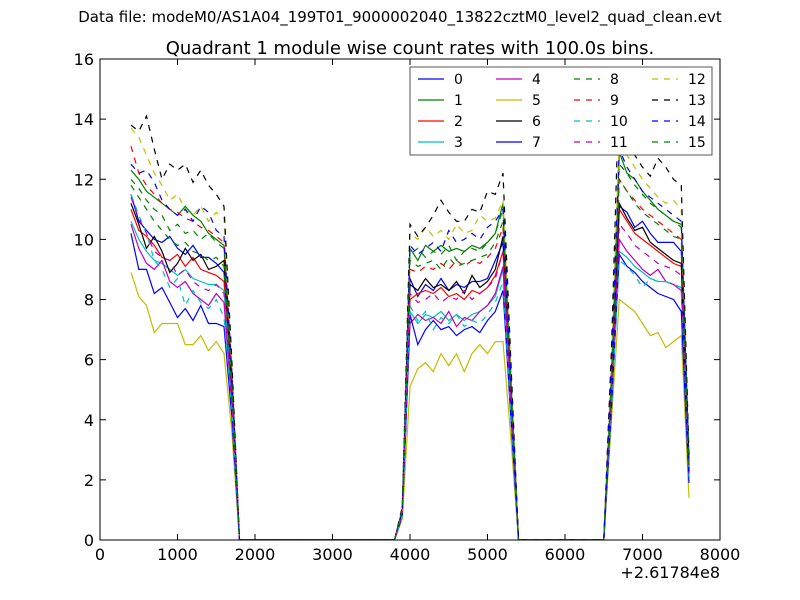 This screenshot has height=600, width=800. Describe the element at coordinates (89, 300) in the screenshot. I see `y-tick-label: 8` at that location.